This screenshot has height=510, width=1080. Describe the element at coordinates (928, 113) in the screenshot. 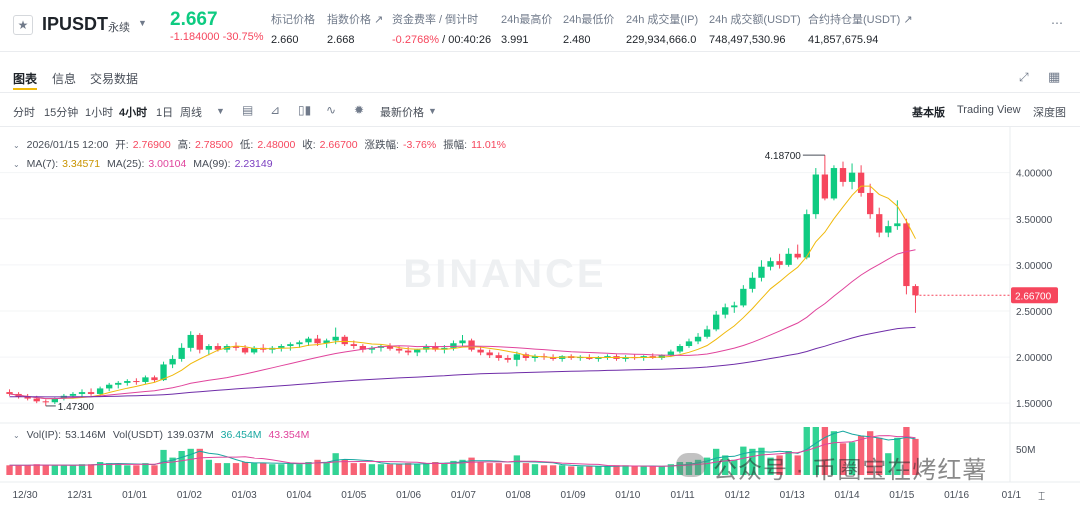

I see `view-basic: 基本版` at that location.